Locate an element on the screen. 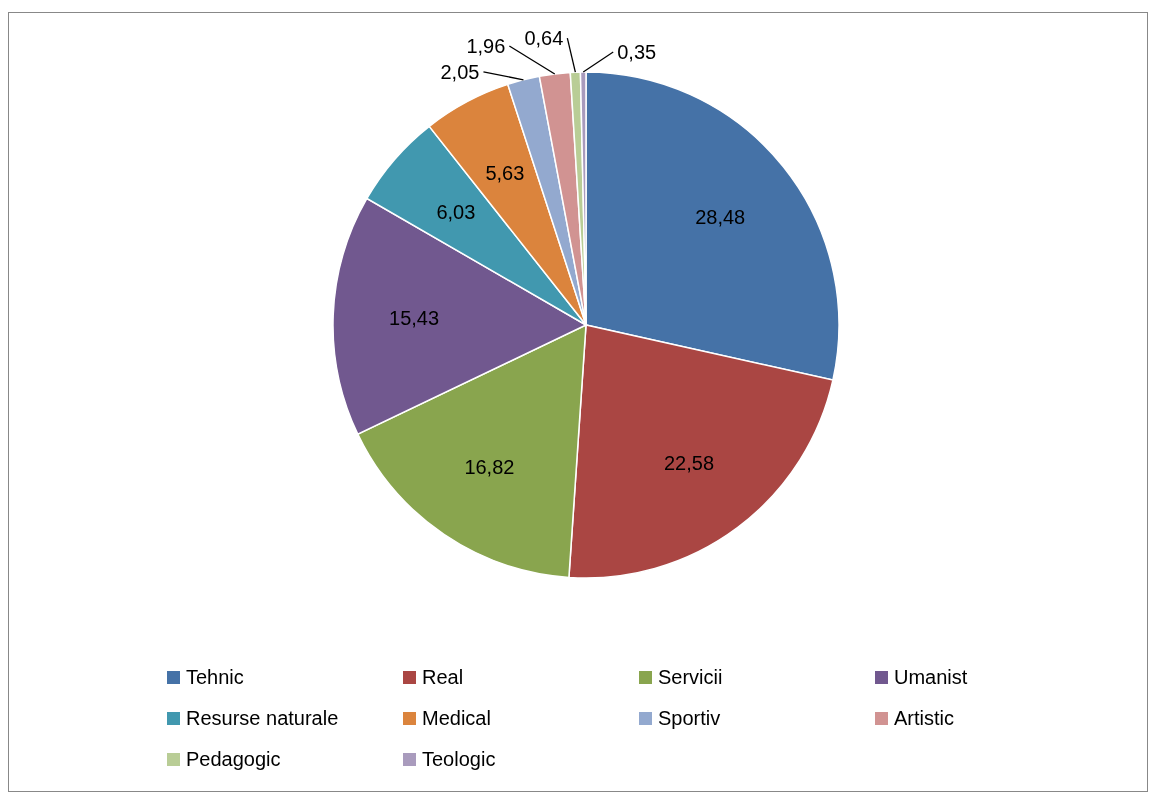 The height and width of the screenshot is (801, 1151). data-label: 16,82 is located at coordinates (489, 467).